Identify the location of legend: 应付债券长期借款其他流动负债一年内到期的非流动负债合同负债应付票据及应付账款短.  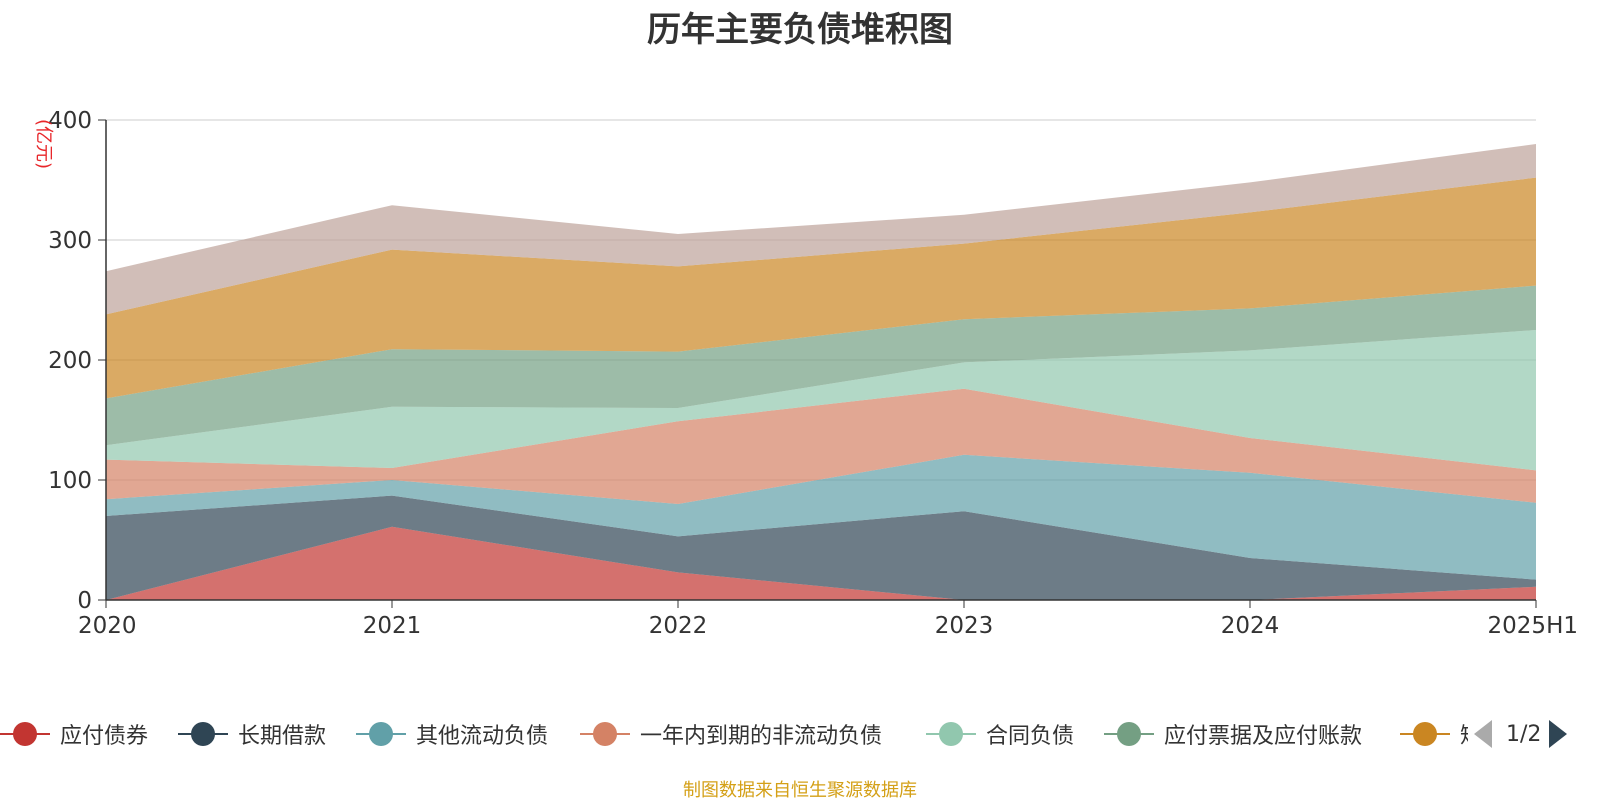
(800, 734).